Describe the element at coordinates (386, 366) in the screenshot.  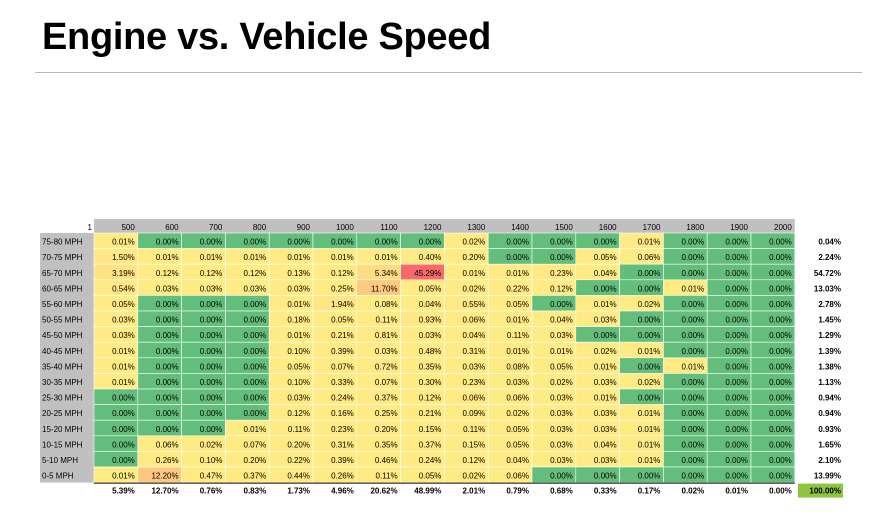
I see `heatmap-cell-value: 0.72%` at that location.